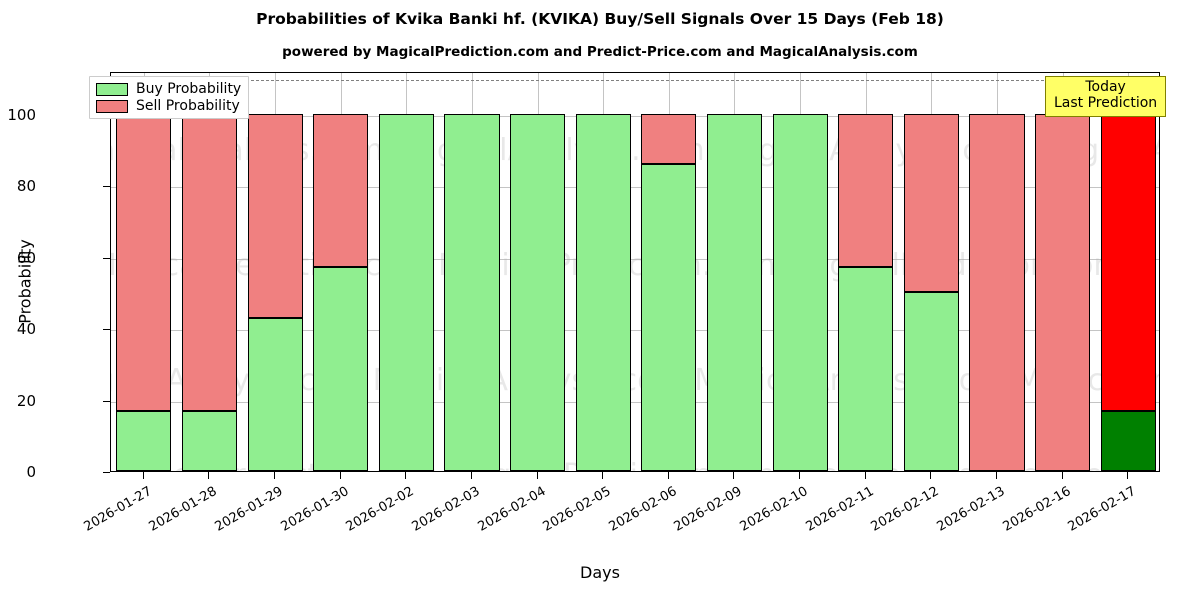 Image resolution: width=1200 pixels, height=600 pixels. What do you see at coordinates (1106, 102) in the screenshot?
I see `today-annotation-line2: Last Prediction` at bounding box center [1106, 102].